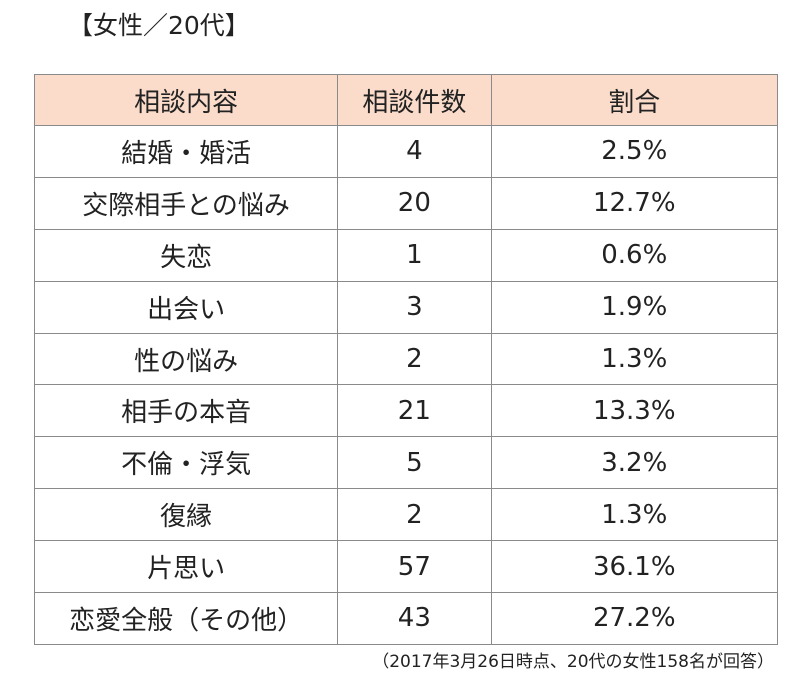 The width and height of the screenshot is (800, 690). What do you see at coordinates (414, 618) in the screenshot?
I see `cell-count: 43` at bounding box center [414, 618].